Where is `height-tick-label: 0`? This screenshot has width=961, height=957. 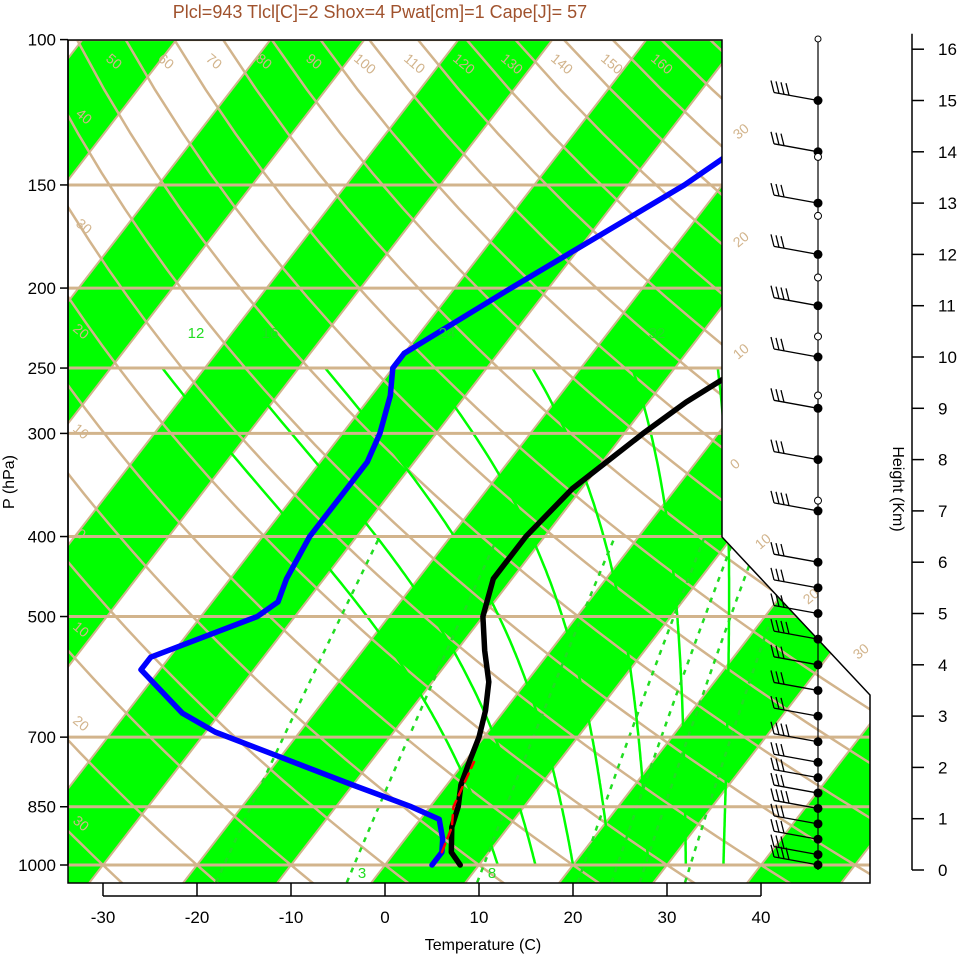
height-tick-label: 0 is located at coordinates (942, 870).